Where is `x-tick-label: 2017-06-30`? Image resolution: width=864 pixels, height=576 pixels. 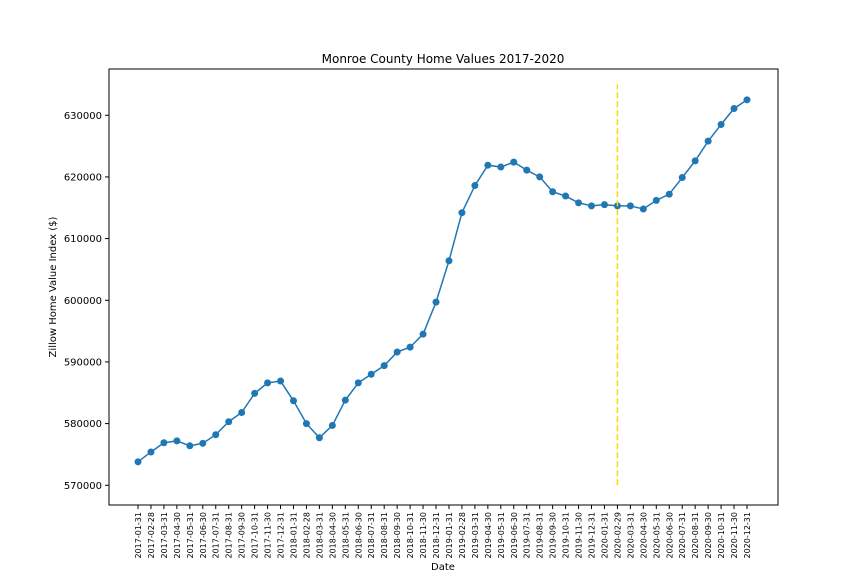 x-tick-label: 2017-06-30 is located at coordinates (203, 535).